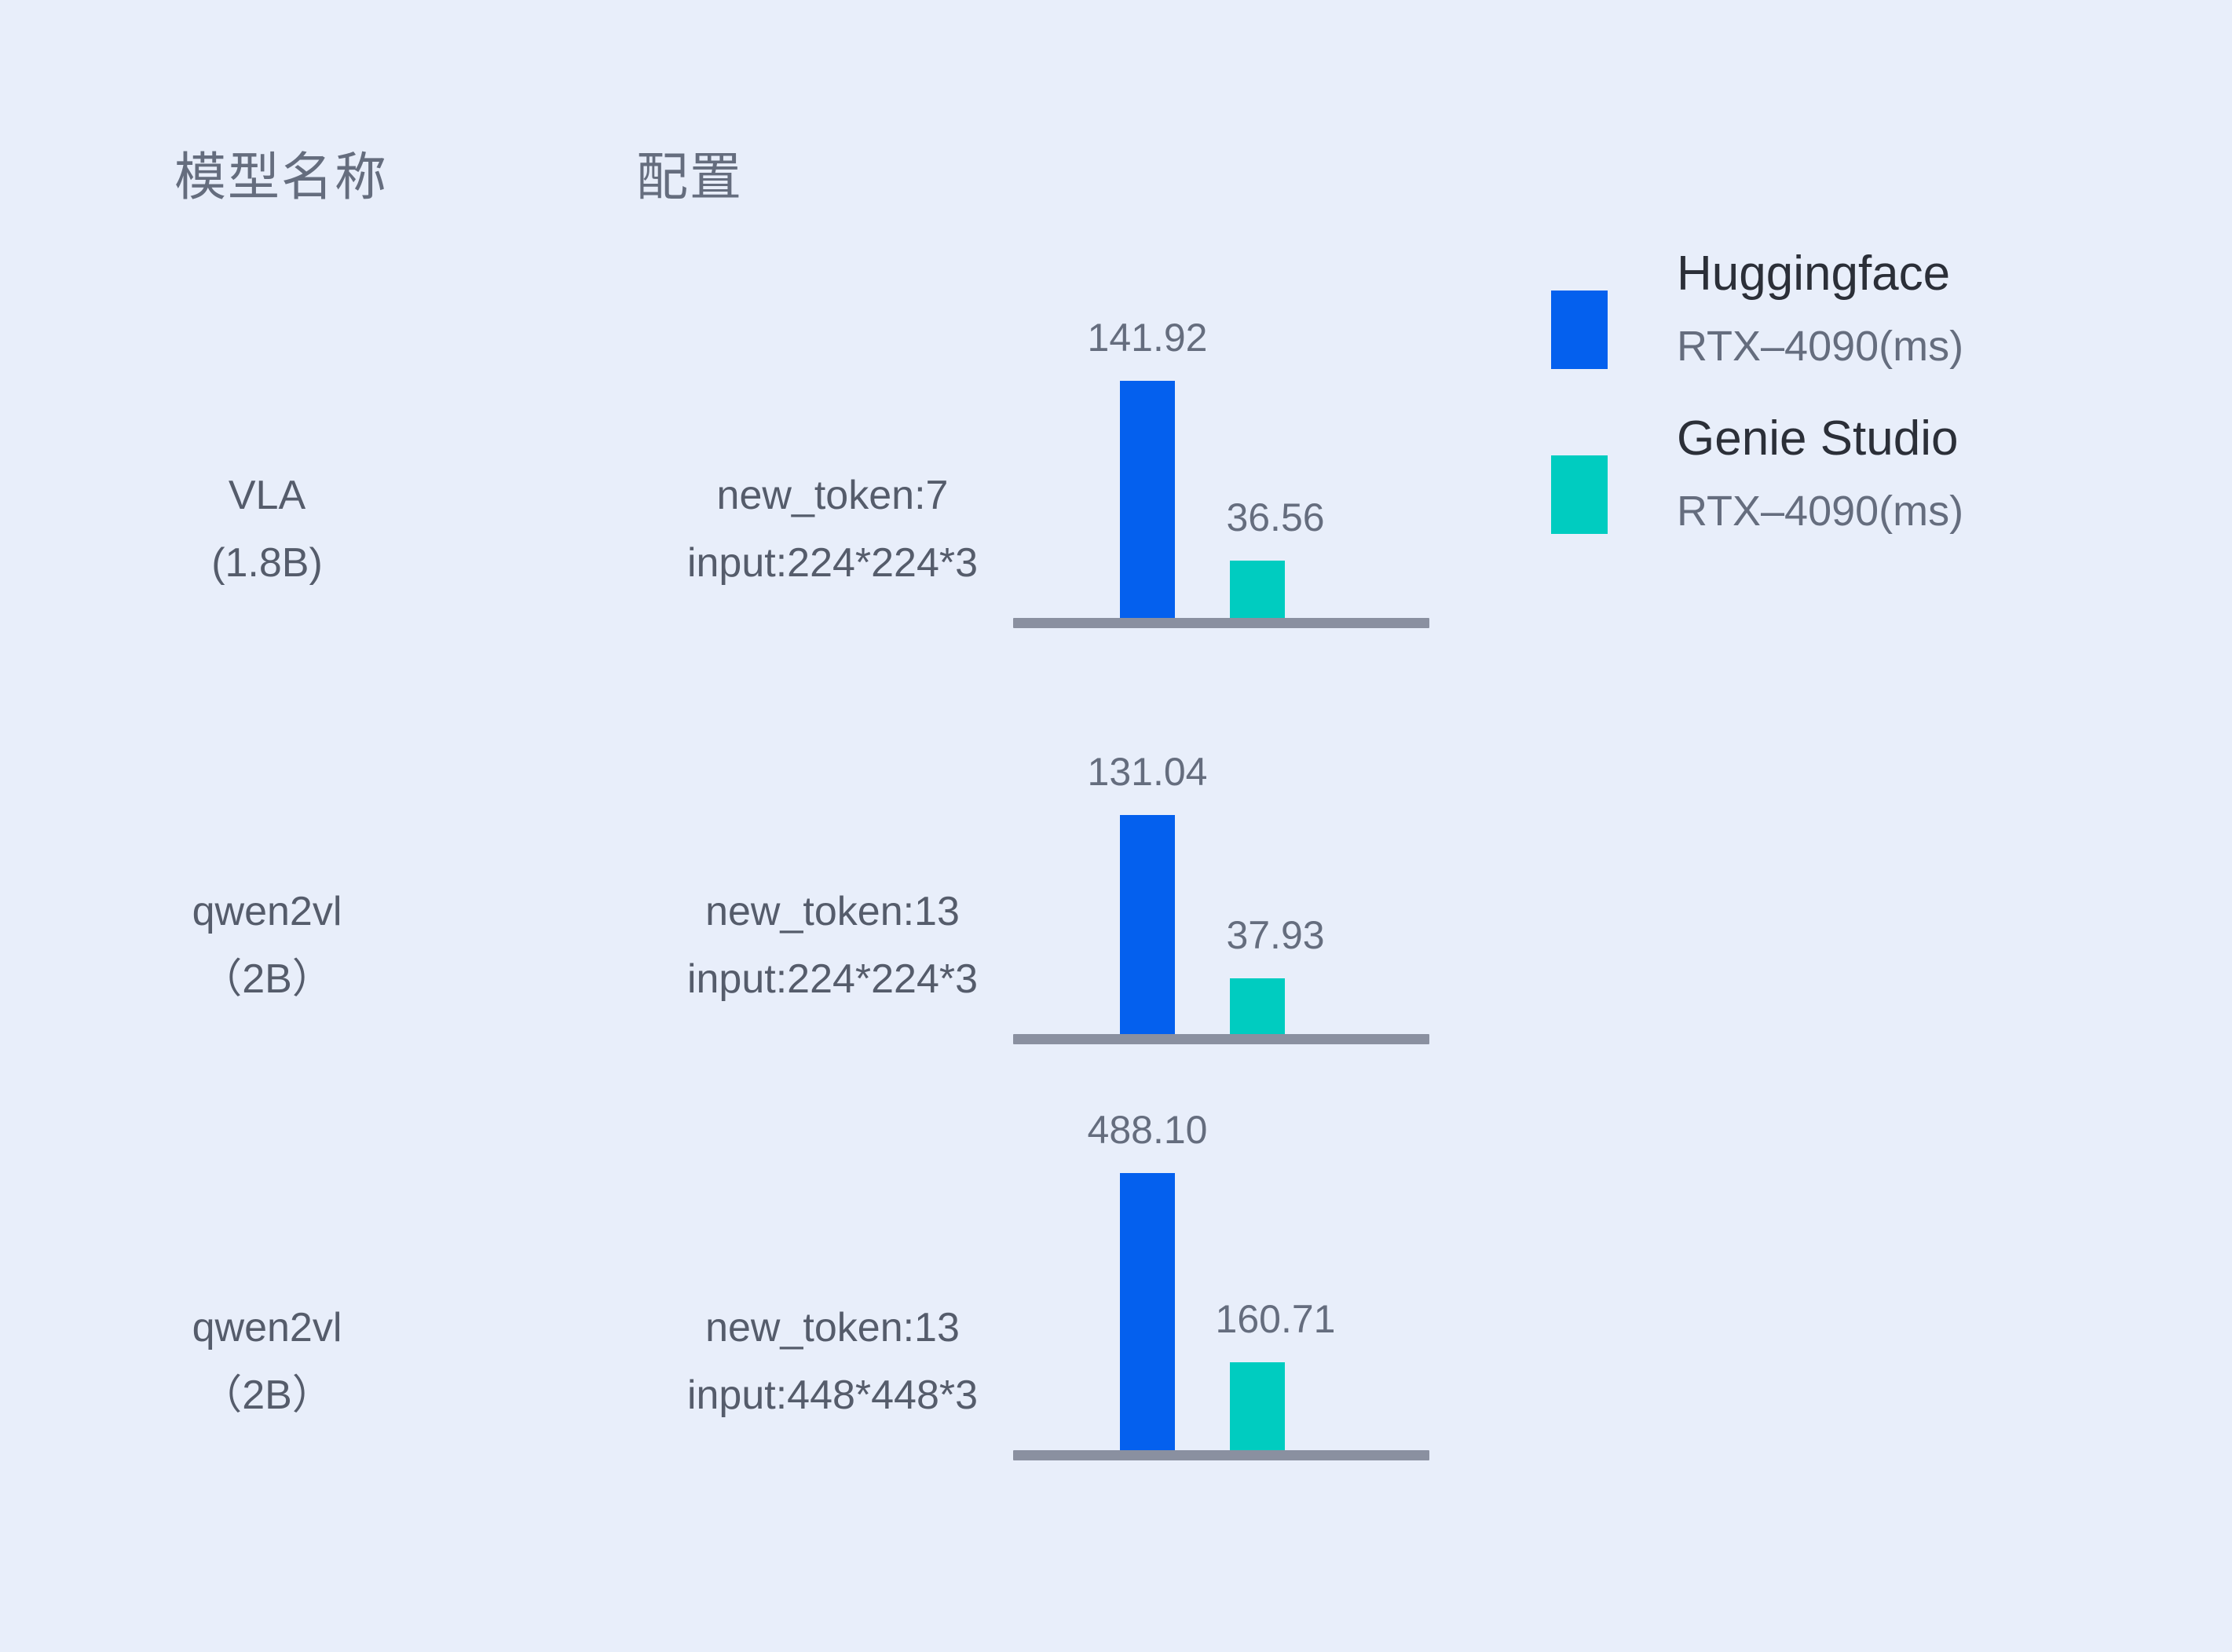  What do you see at coordinates (832, 1361) in the screenshot?
I see `row-config-label: new_token:13 input:448*448*3` at bounding box center [832, 1361].